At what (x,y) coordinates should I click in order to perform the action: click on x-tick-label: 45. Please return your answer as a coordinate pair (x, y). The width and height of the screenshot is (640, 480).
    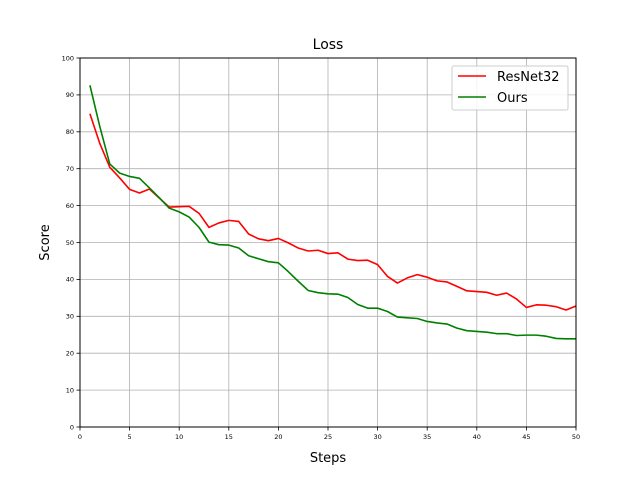
    Looking at the image, I should click on (526, 437).